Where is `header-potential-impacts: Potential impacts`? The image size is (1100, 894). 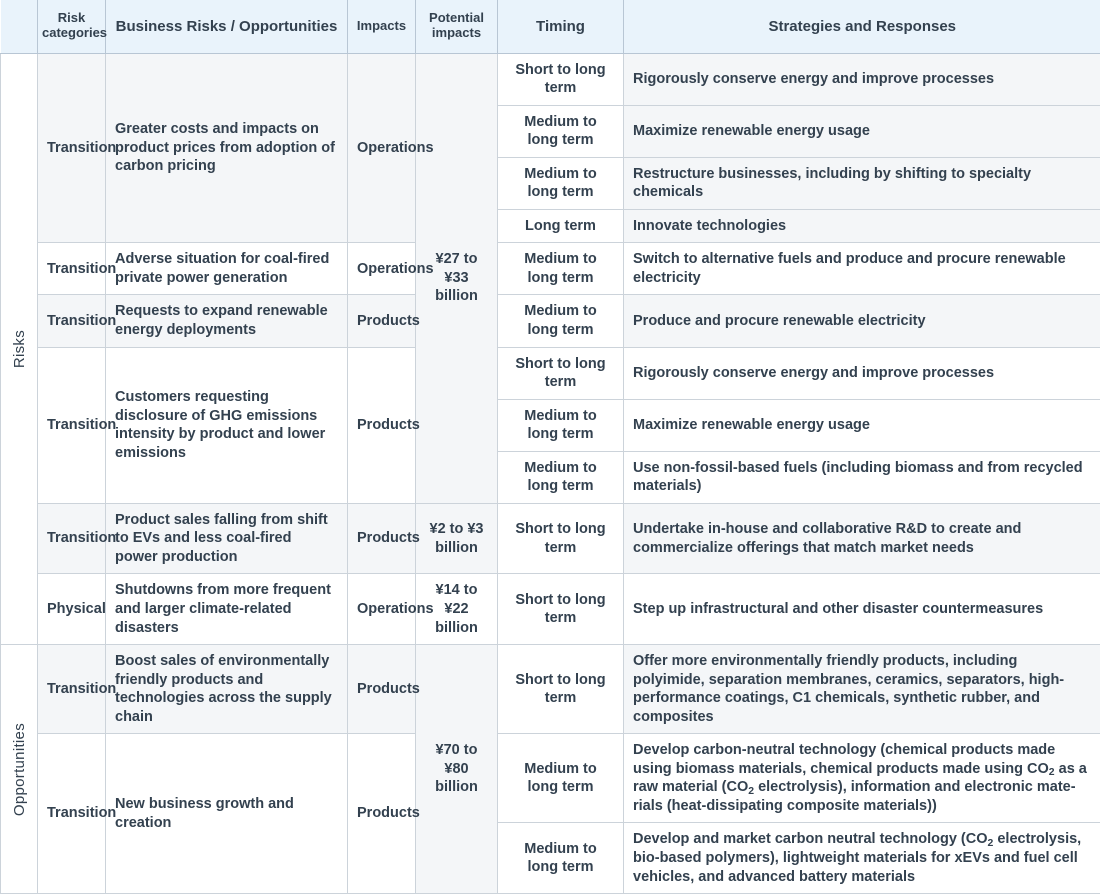 header-potential-impacts: Potential impacts is located at coordinates (457, 26).